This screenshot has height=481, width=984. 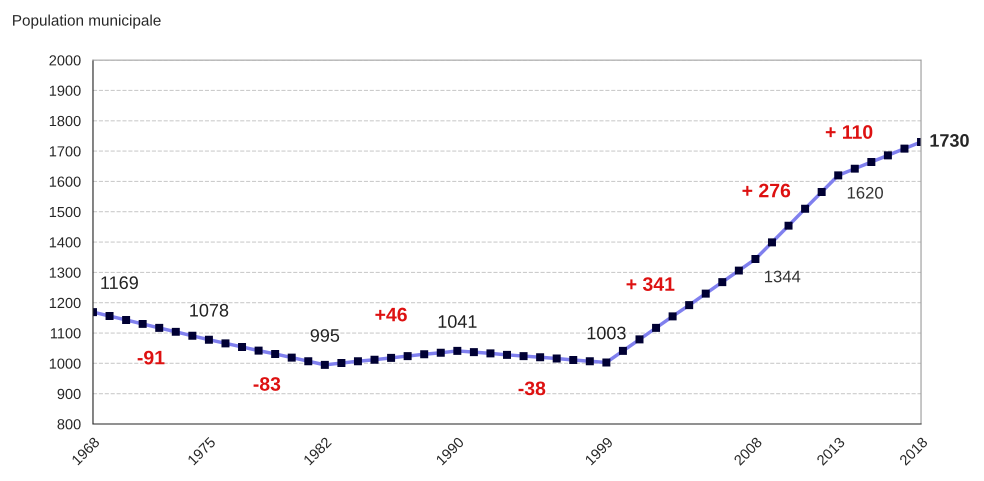 I want to click on data-label: 1620, so click(x=865, y=192).